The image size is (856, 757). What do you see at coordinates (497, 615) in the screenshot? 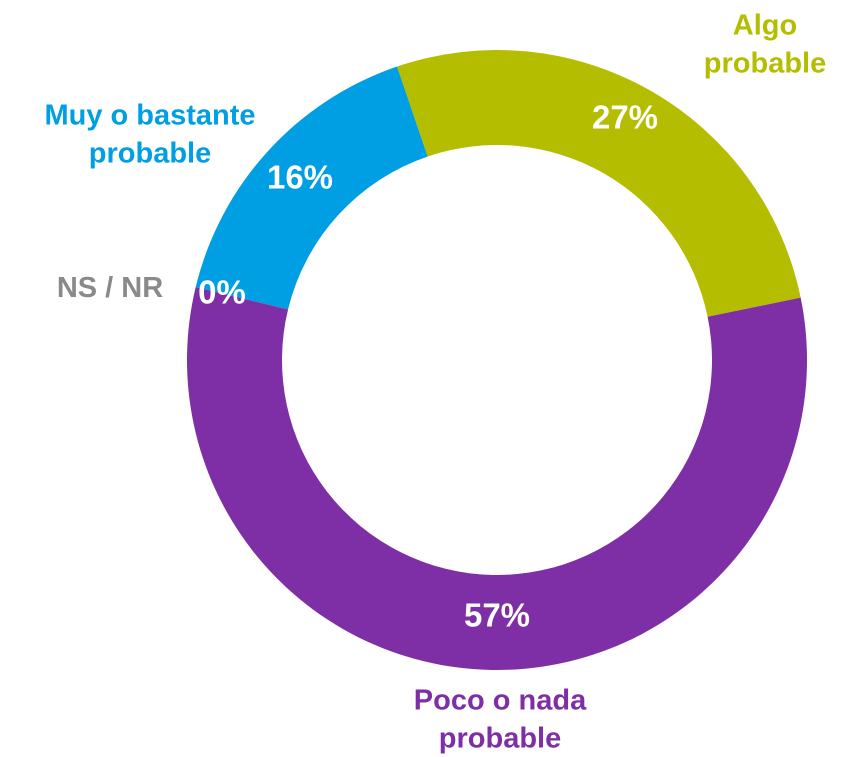
I see `data-label: 57%` at bounding box center [497, 615].